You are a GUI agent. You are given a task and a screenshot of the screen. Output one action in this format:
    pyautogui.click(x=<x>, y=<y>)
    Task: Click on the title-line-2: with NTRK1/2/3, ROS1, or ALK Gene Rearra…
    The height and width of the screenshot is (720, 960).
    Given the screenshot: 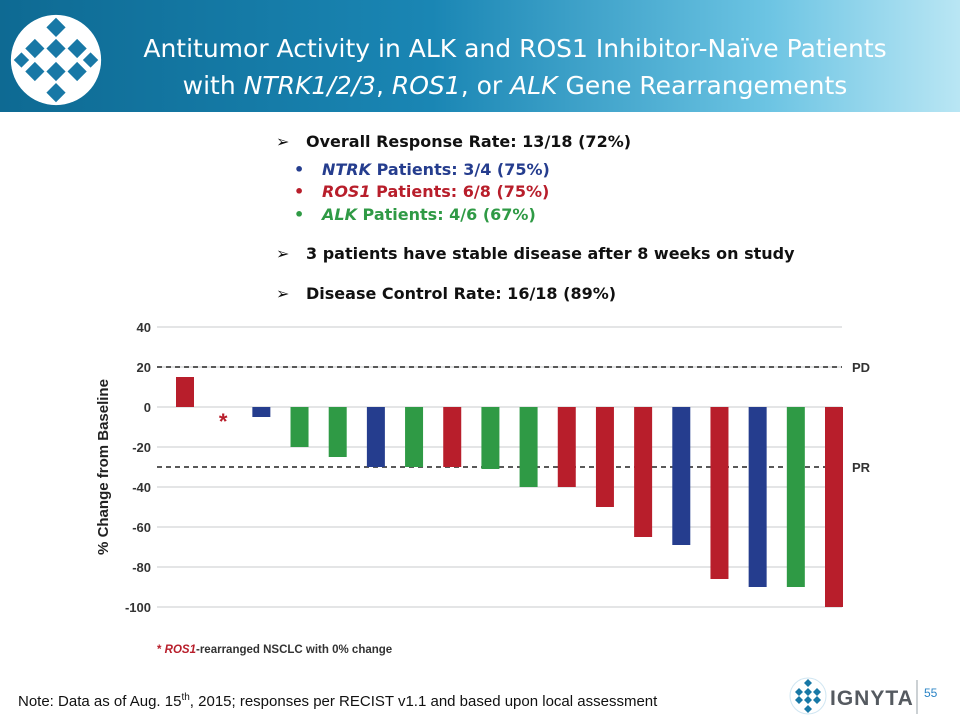 What is the action you would take?
    pyautogui.click(x=515, y=85)
    